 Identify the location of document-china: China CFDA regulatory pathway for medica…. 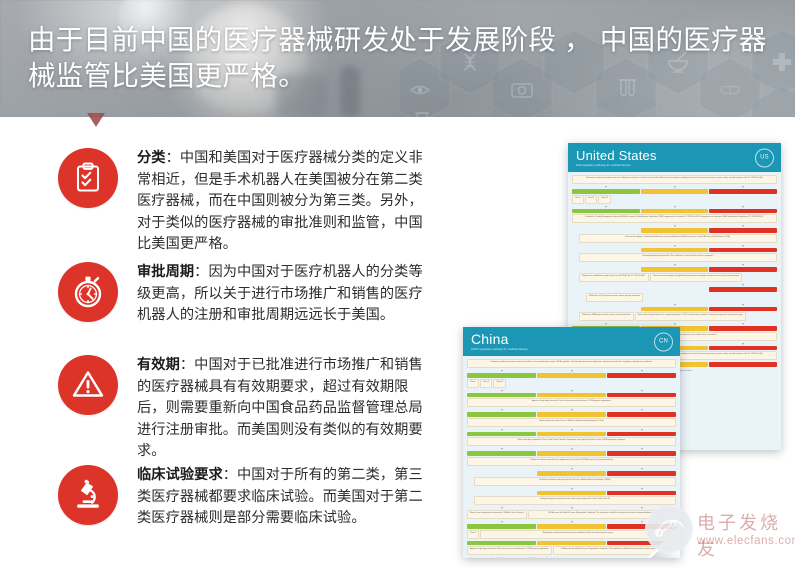
(571, 442).